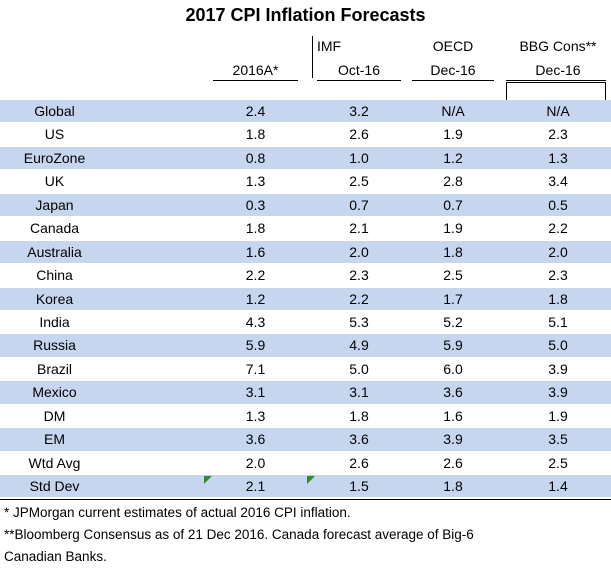 Image resolution: width=611 pixels, height=570 pixels. I want to click on row-label: Japan, so click(54, 204).